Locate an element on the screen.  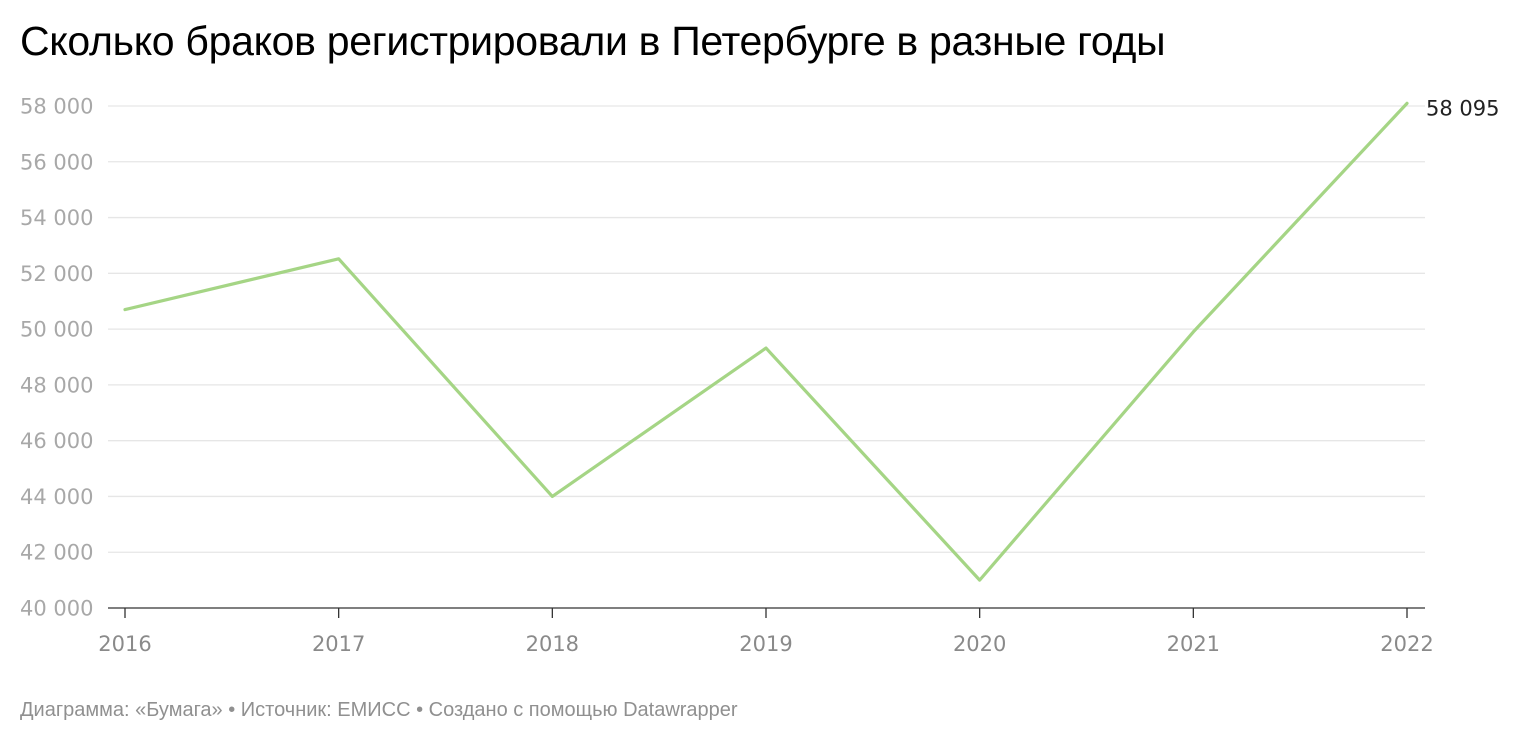
y-tick-label: 58 000 is located at coordinates (56, 107).